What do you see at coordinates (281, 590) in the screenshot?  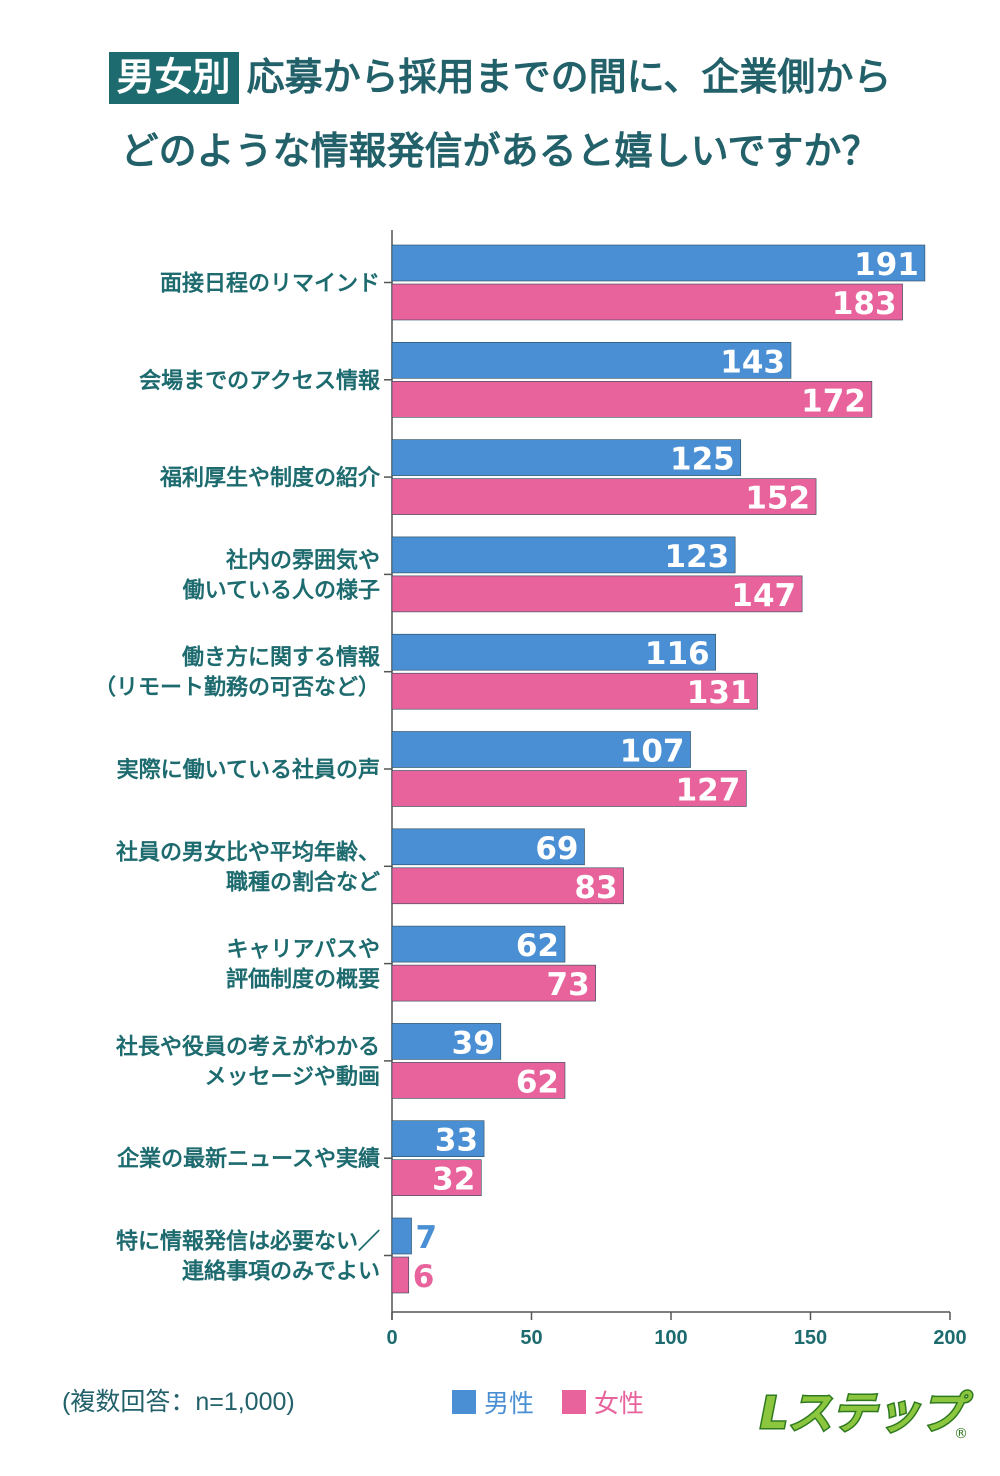 I see `category-label: 働いている人の様子` at bounding box center [281, 590].